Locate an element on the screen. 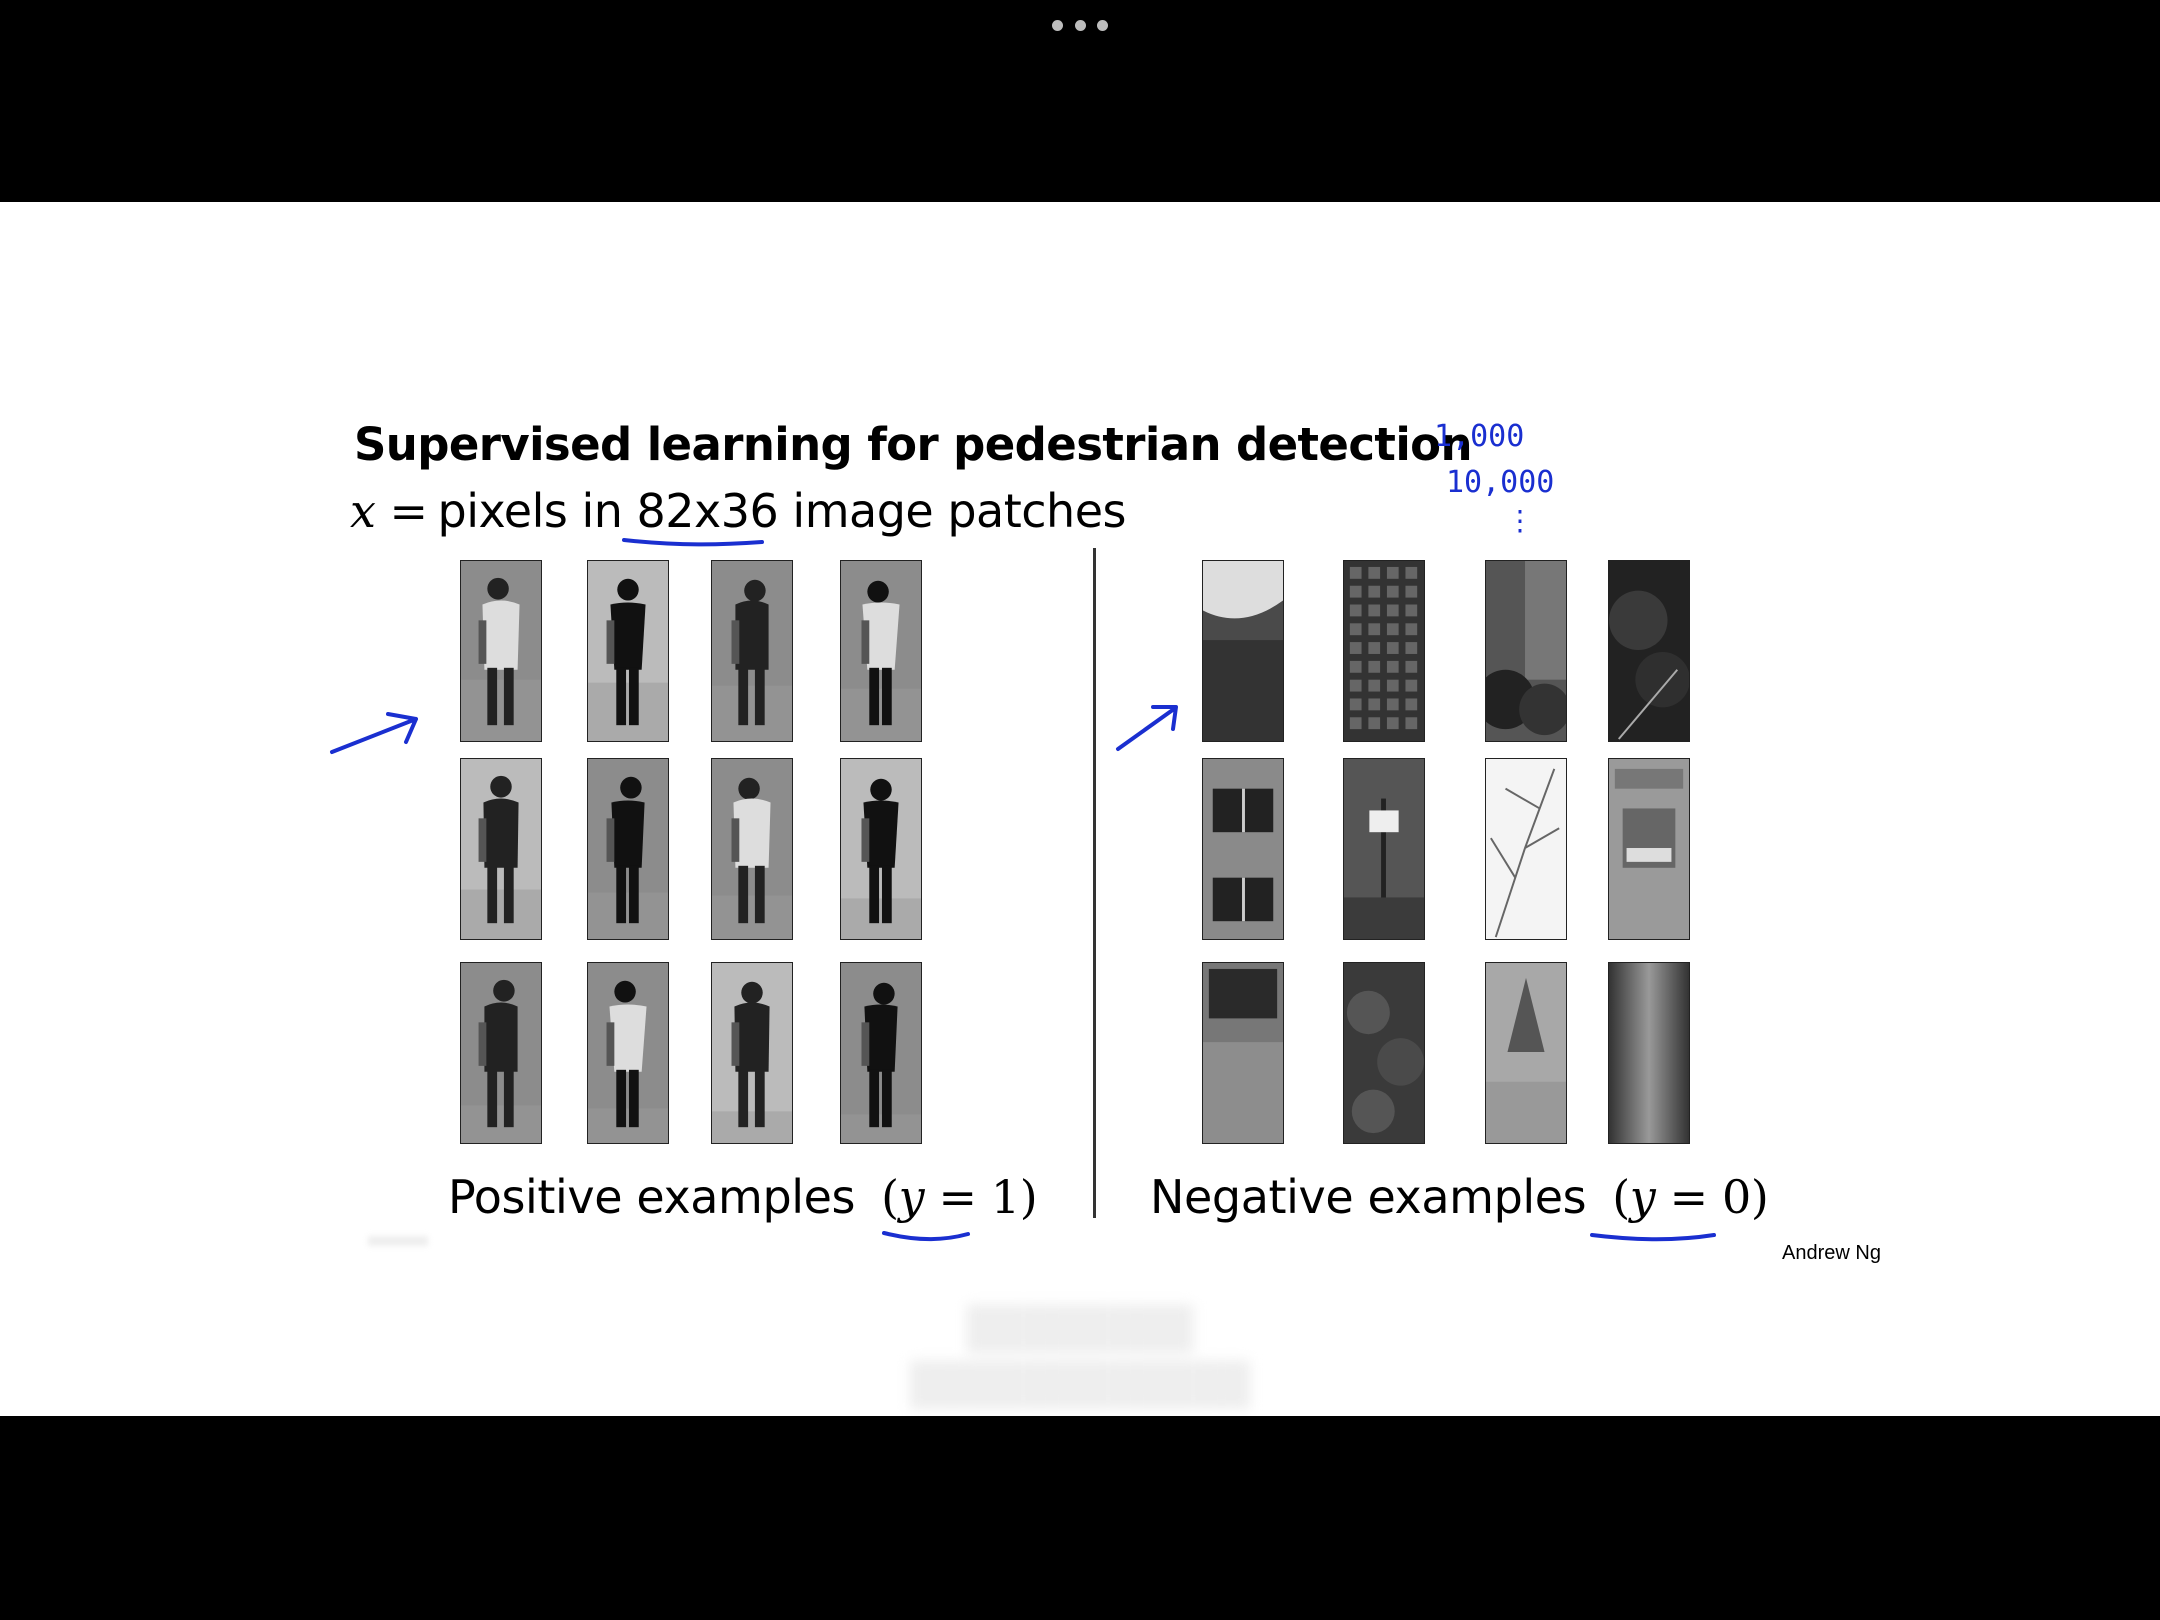  foliage-dark-patch is located at coordinates (1649, 651).